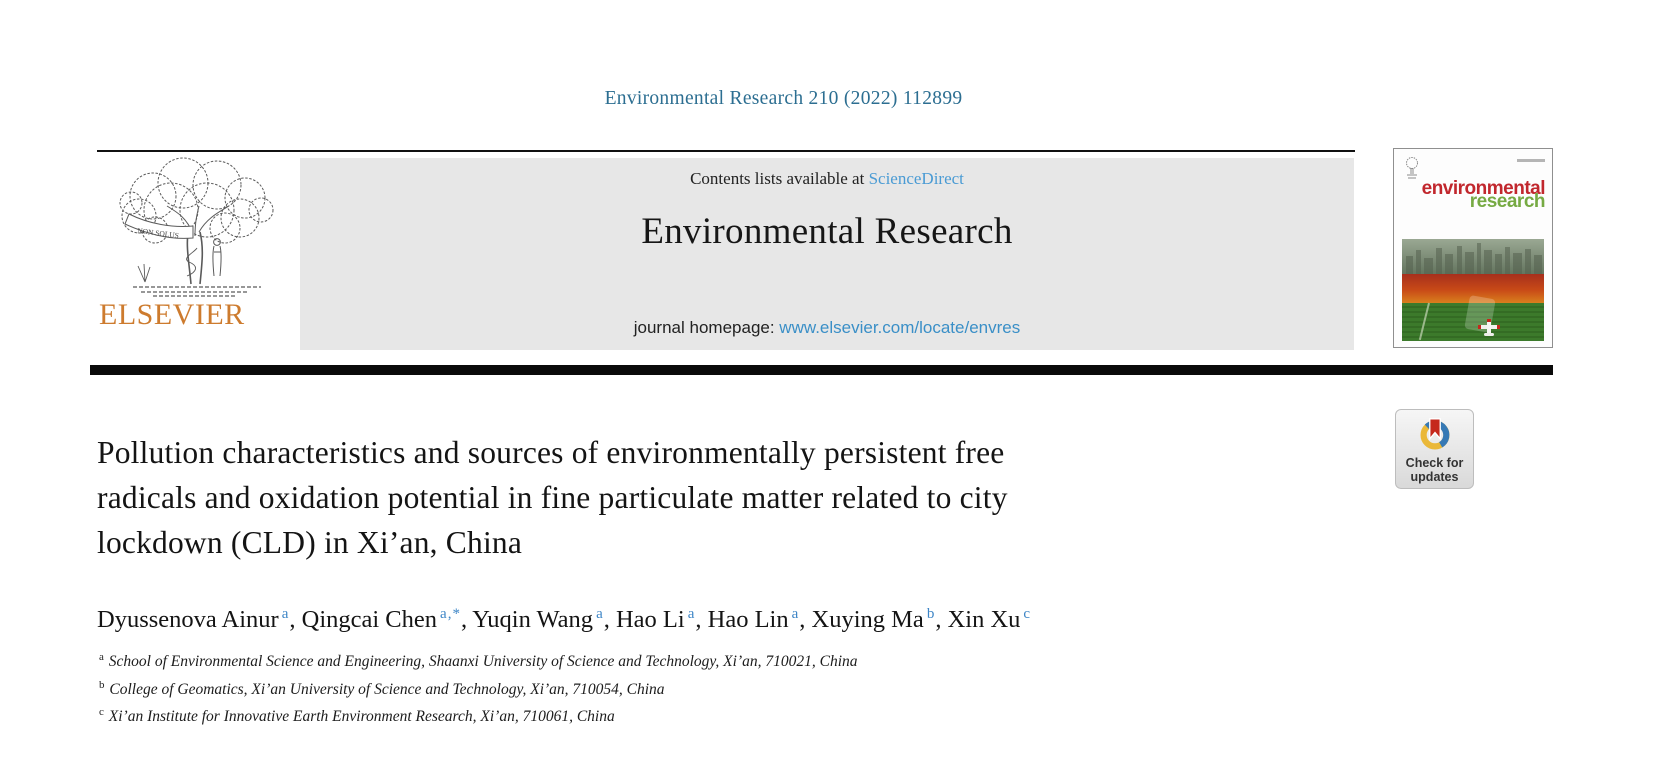  I want to click on check-for-updates-icon, so click(1434, 434).